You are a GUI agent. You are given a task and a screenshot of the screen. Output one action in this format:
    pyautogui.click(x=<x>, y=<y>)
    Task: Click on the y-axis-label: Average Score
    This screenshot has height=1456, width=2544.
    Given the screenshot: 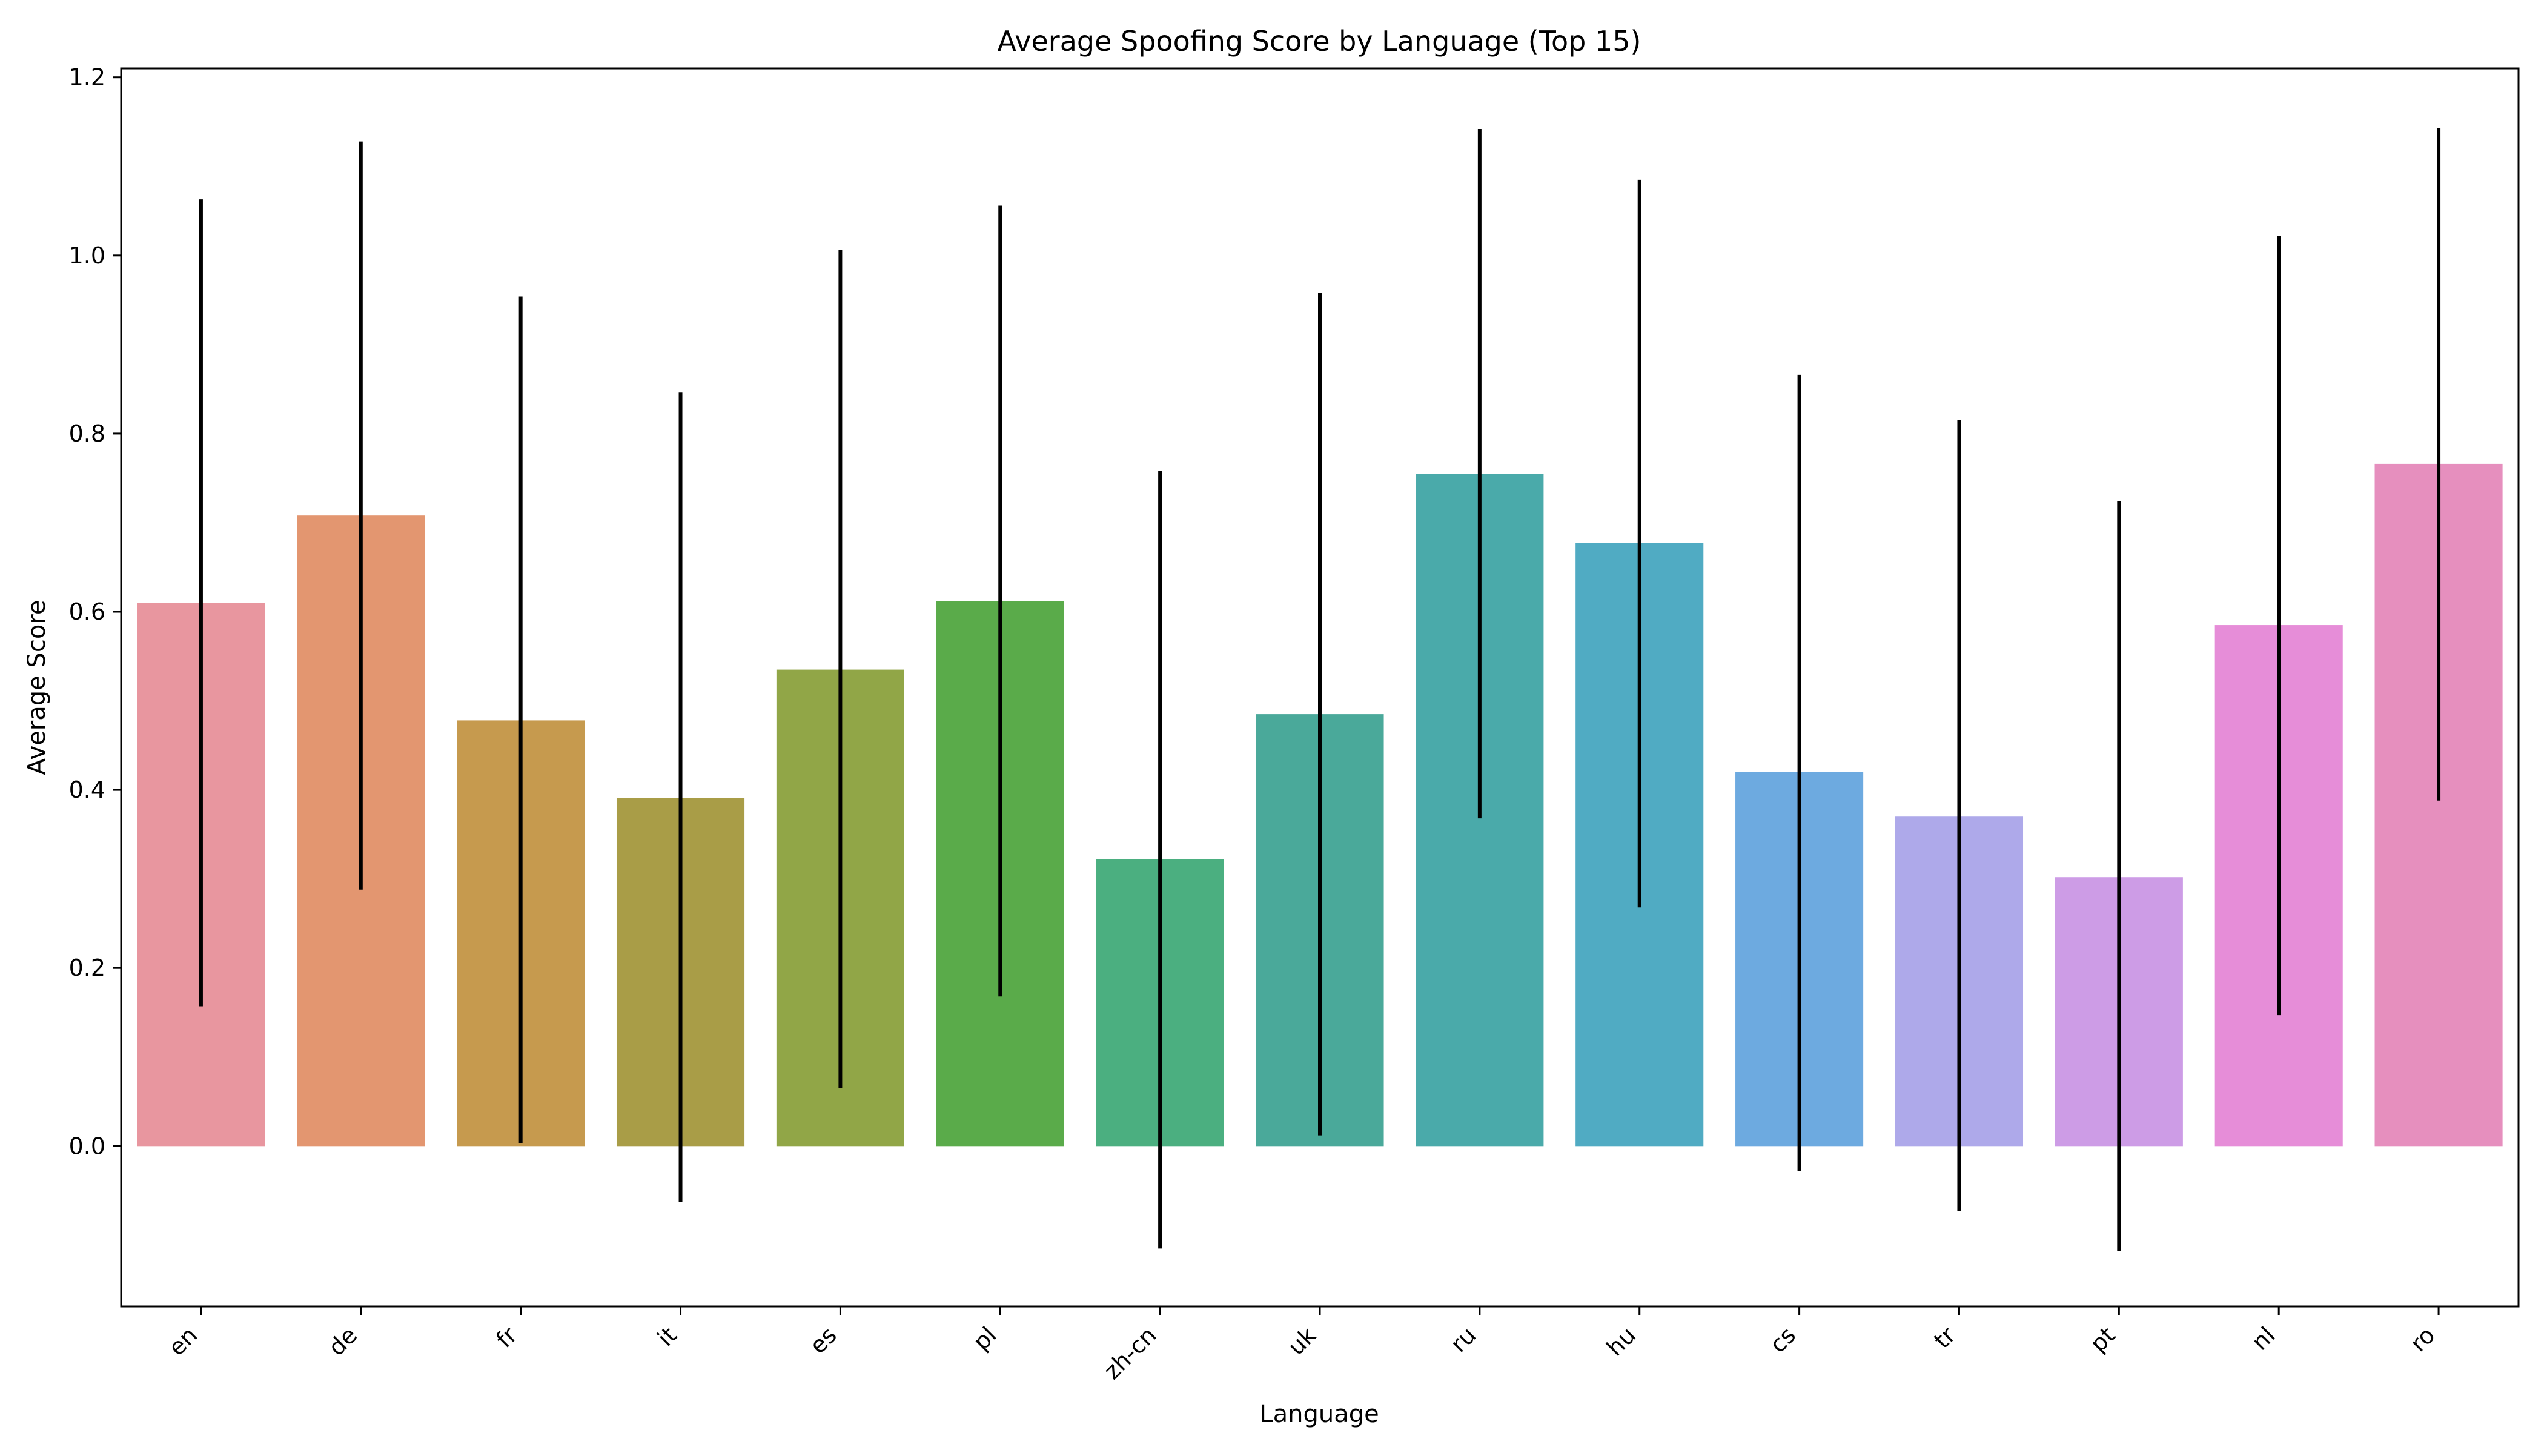 What is the action you would take?
    pyautogui.click(x=37, y=687)
    